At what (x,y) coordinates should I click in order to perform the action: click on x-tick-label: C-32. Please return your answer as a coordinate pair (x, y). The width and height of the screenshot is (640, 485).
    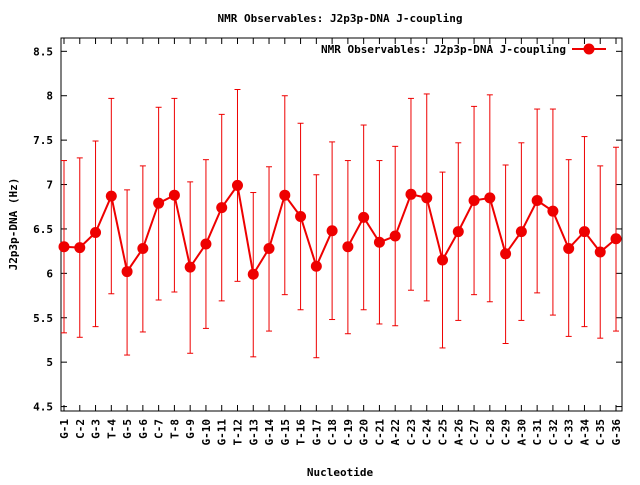
    Looking at the image, I should click on (553, 432).